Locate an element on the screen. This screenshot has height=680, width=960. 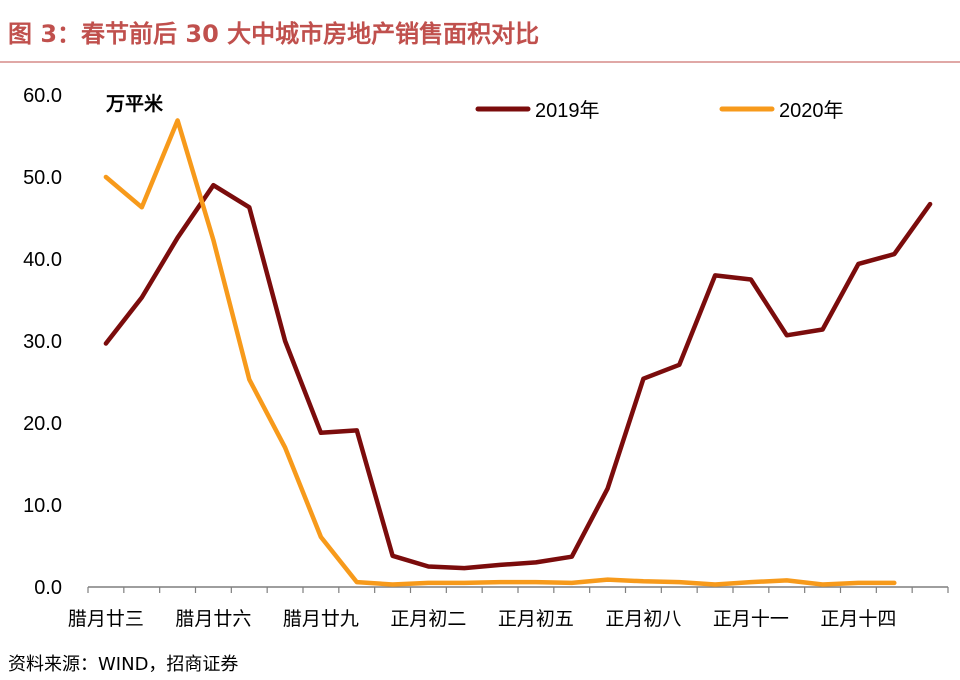
y-tick-label: 60.0 is located at coordinates (42, 96).